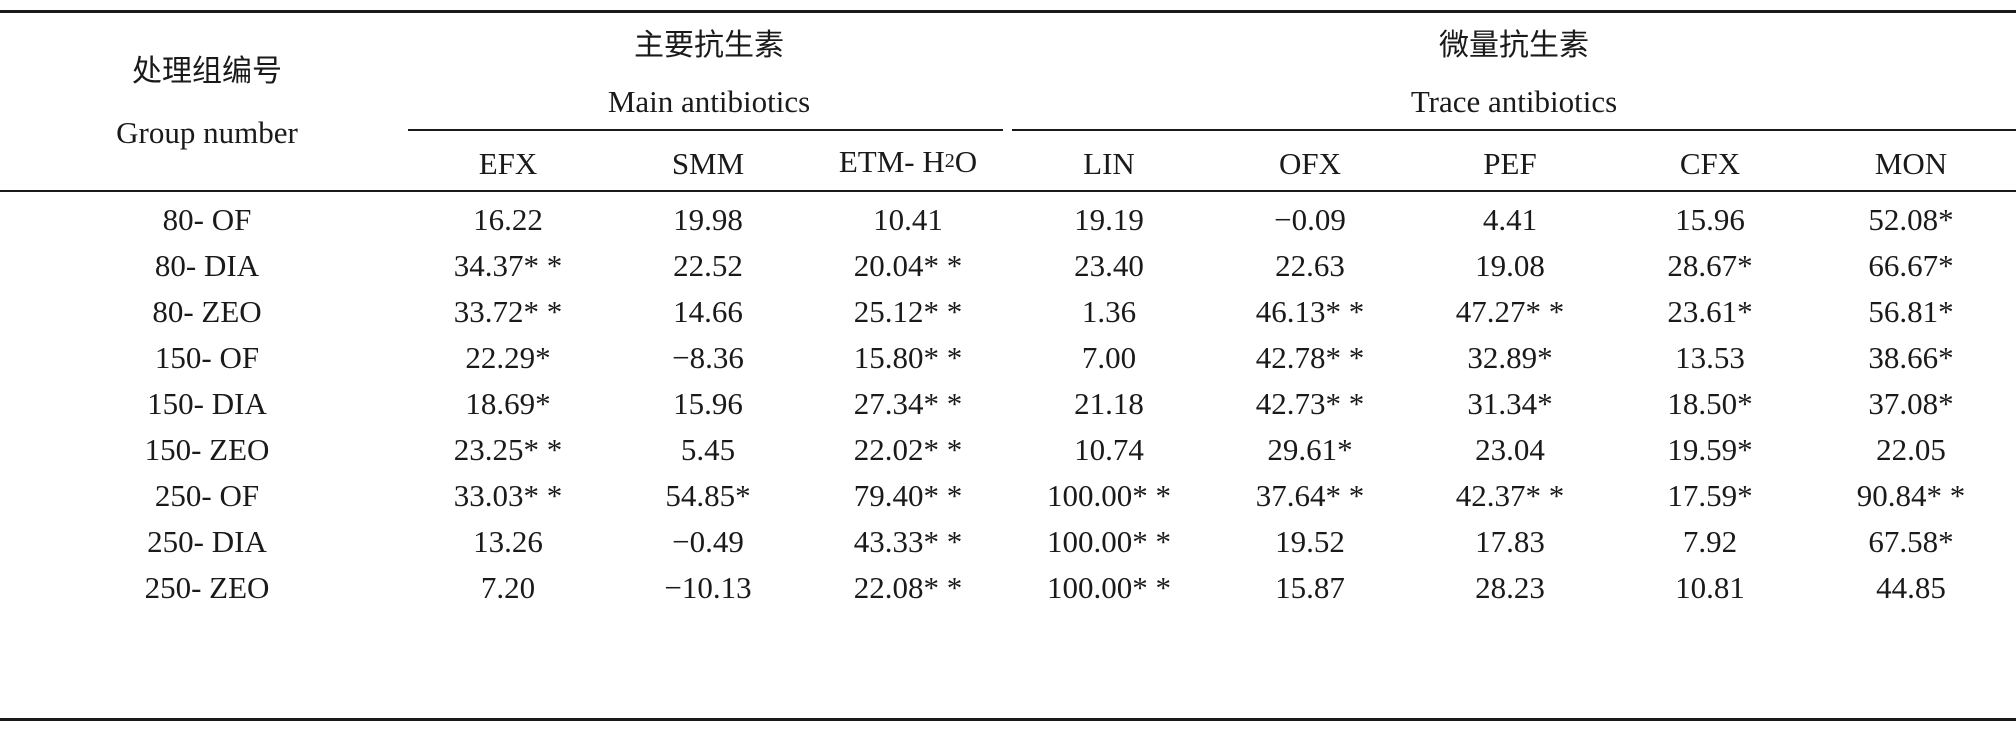 The width and height of the screenshot is (2016, 736). Describe the element at coordinates (1109, 163) in the screenshot. I see `col-lin: LIN` at that location.